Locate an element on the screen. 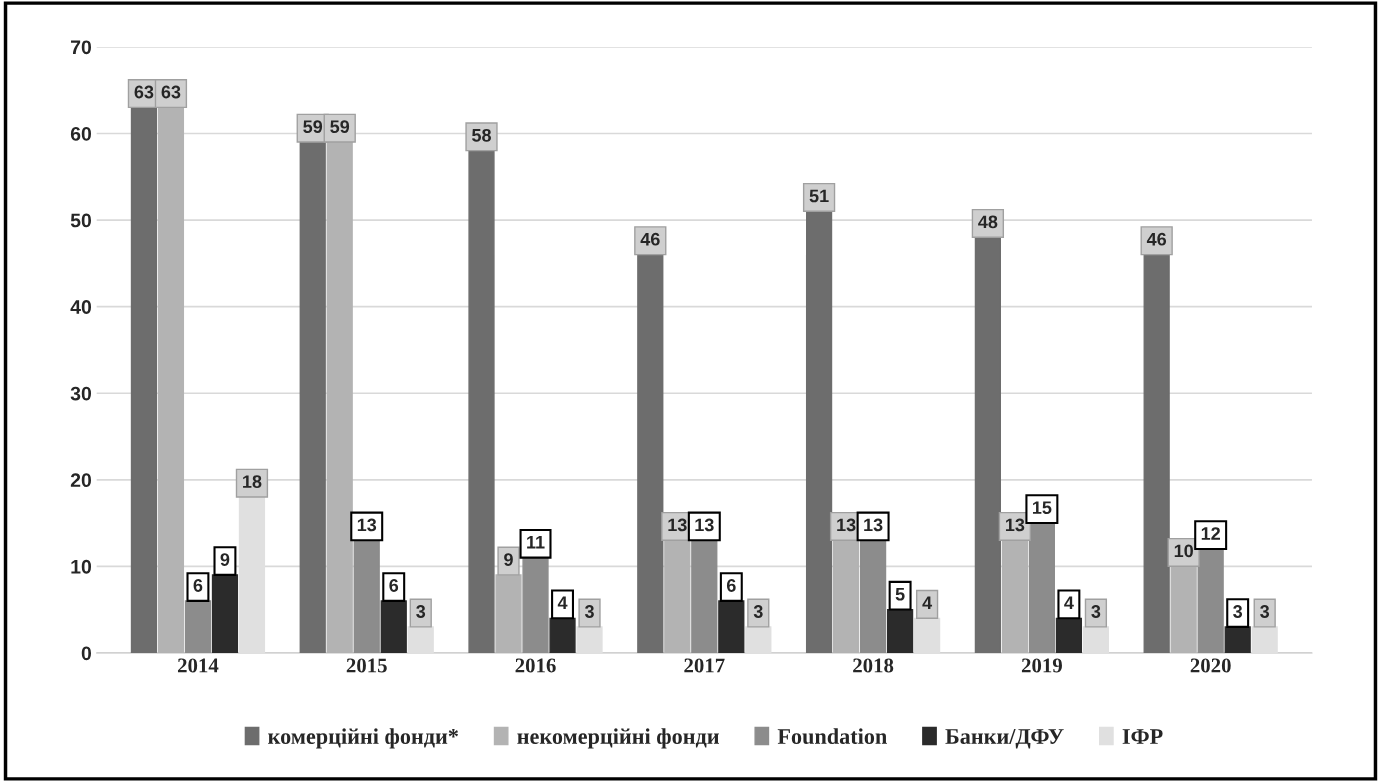  x-tick-label: 2018 is located at coordinates (873, 665).